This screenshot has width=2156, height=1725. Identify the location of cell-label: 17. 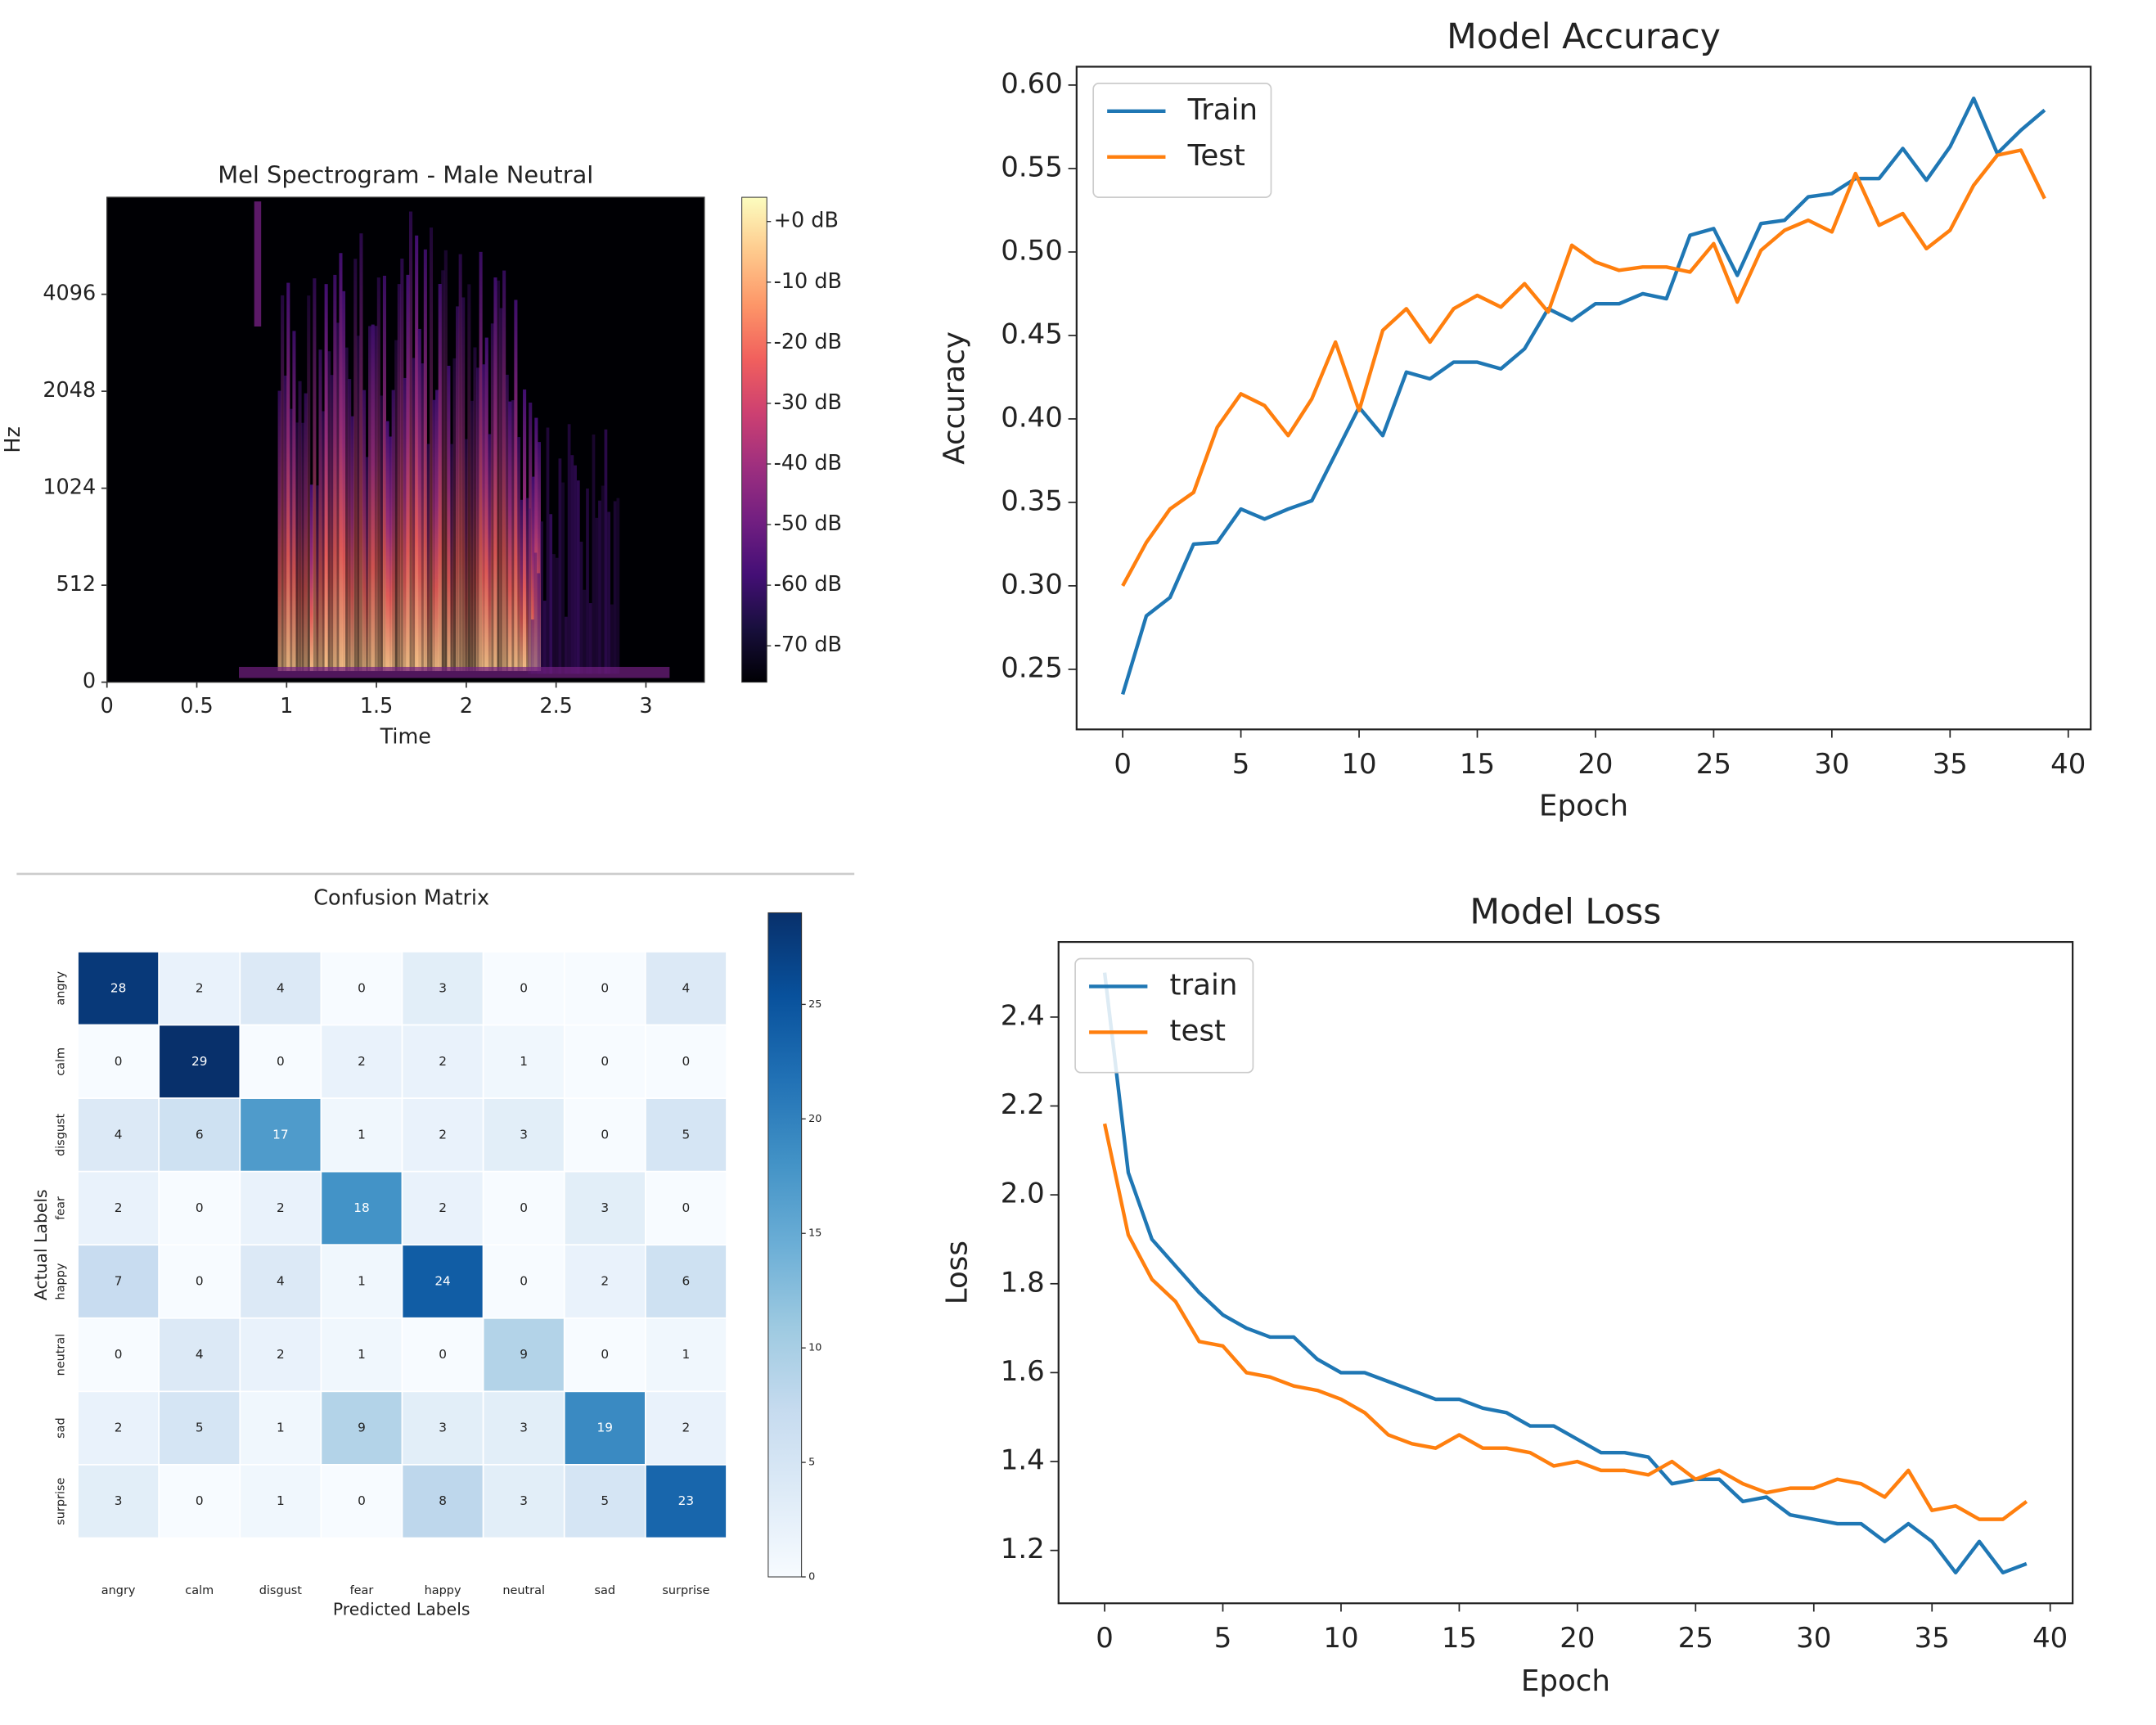
(280, 1135).